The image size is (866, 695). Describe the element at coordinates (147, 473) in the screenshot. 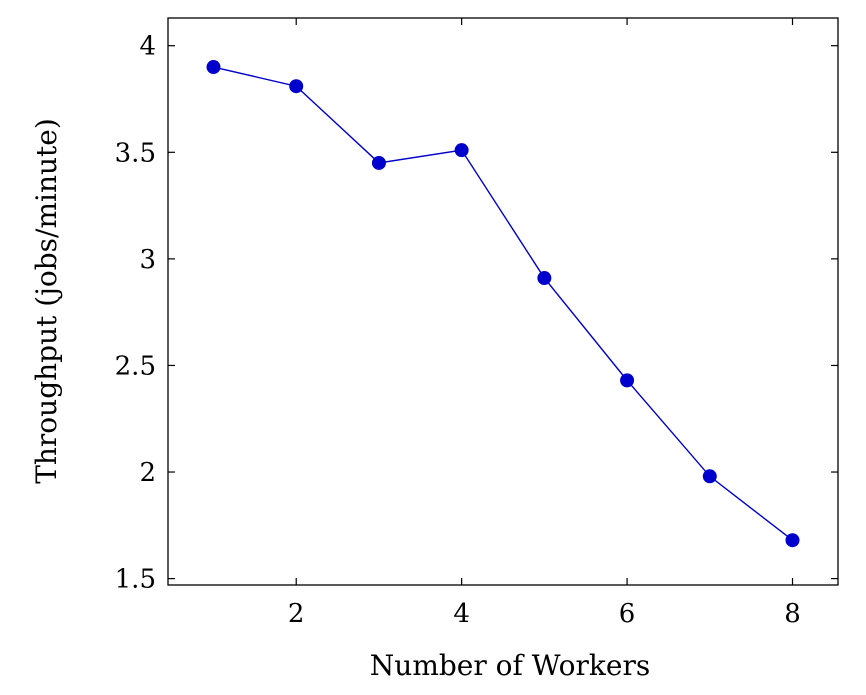

I see `y-tick-label: 2` at that location.